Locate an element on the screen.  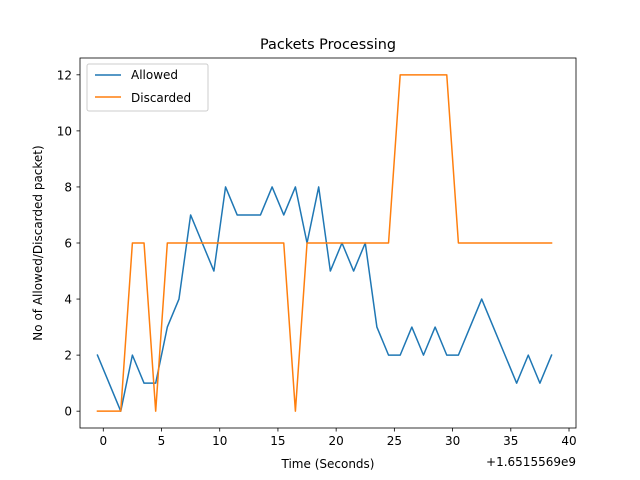
chart-title: Packets Processing is located at coordinates (328, 45).